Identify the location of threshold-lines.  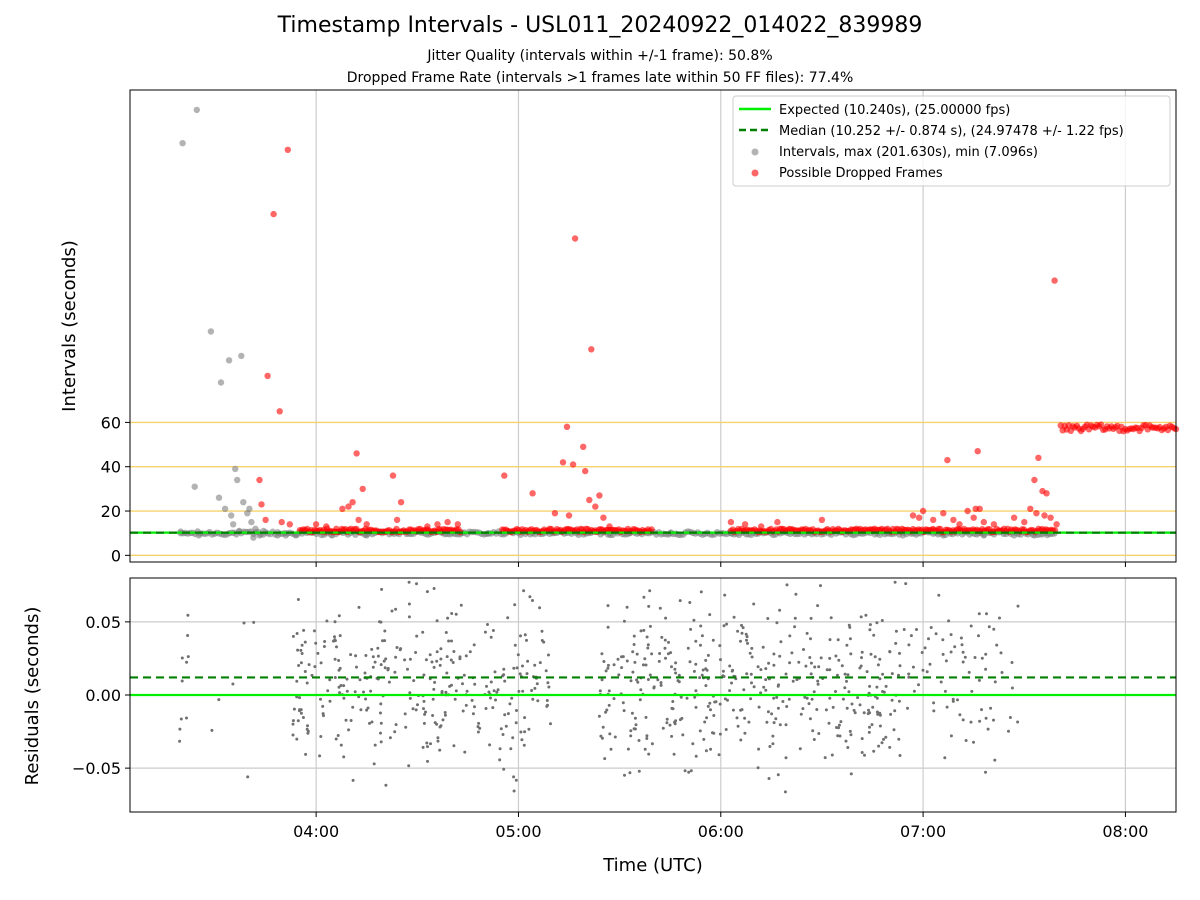
(653, 489).